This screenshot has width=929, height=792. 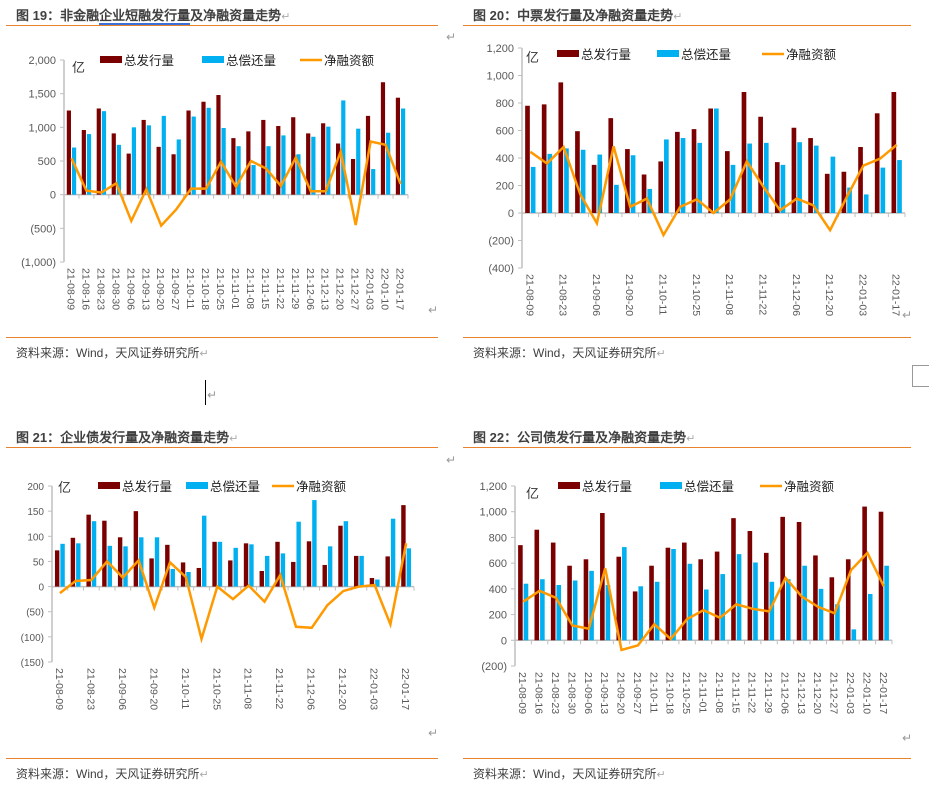 What do you see at coordinates (236, 15) in the screenshot?
I see `title-part: 及净融资量走势` at bounding box center [236, 15].